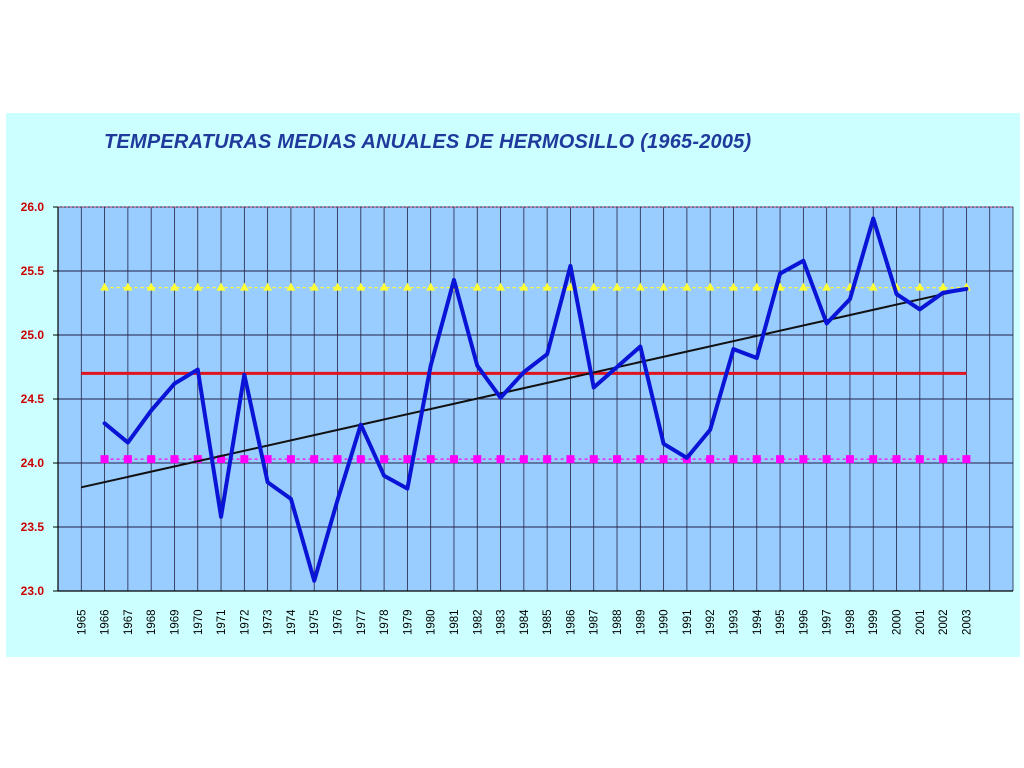 The height and width of the screenshot is (768, 1024). Describe the element at coordinates (828, 622) in the screenshot. I see `x-tick-label: 1997` at that location.